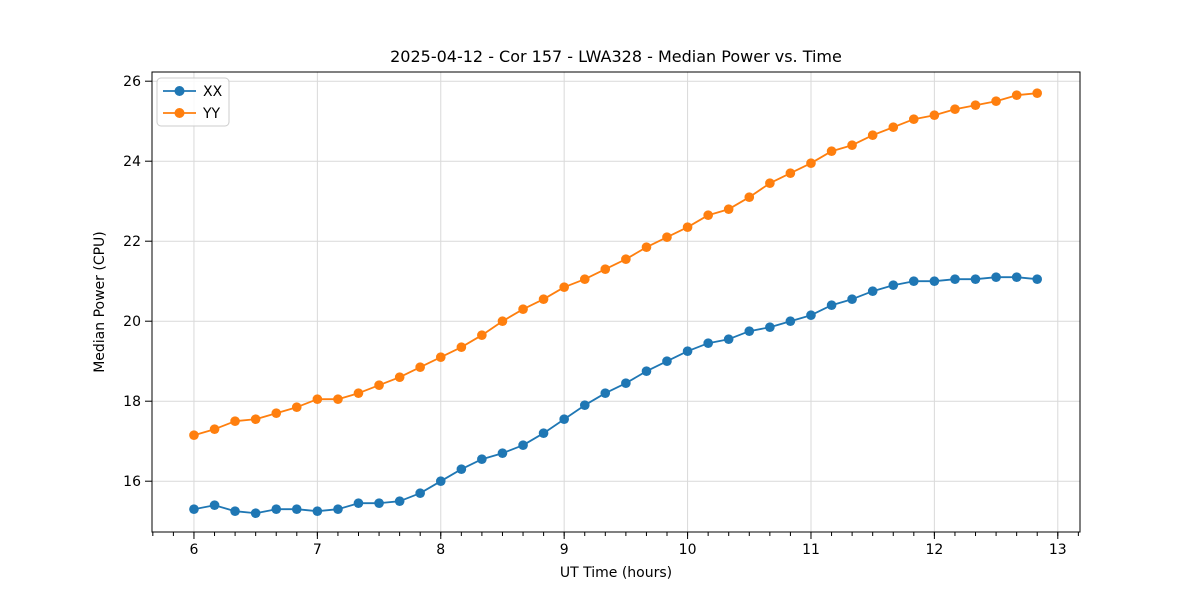 The width and height of the screenshot is (1200, 600). Describe the element at coordinates (564, 550) in the screenshot. I see `x-tick-label: 9` at that location.